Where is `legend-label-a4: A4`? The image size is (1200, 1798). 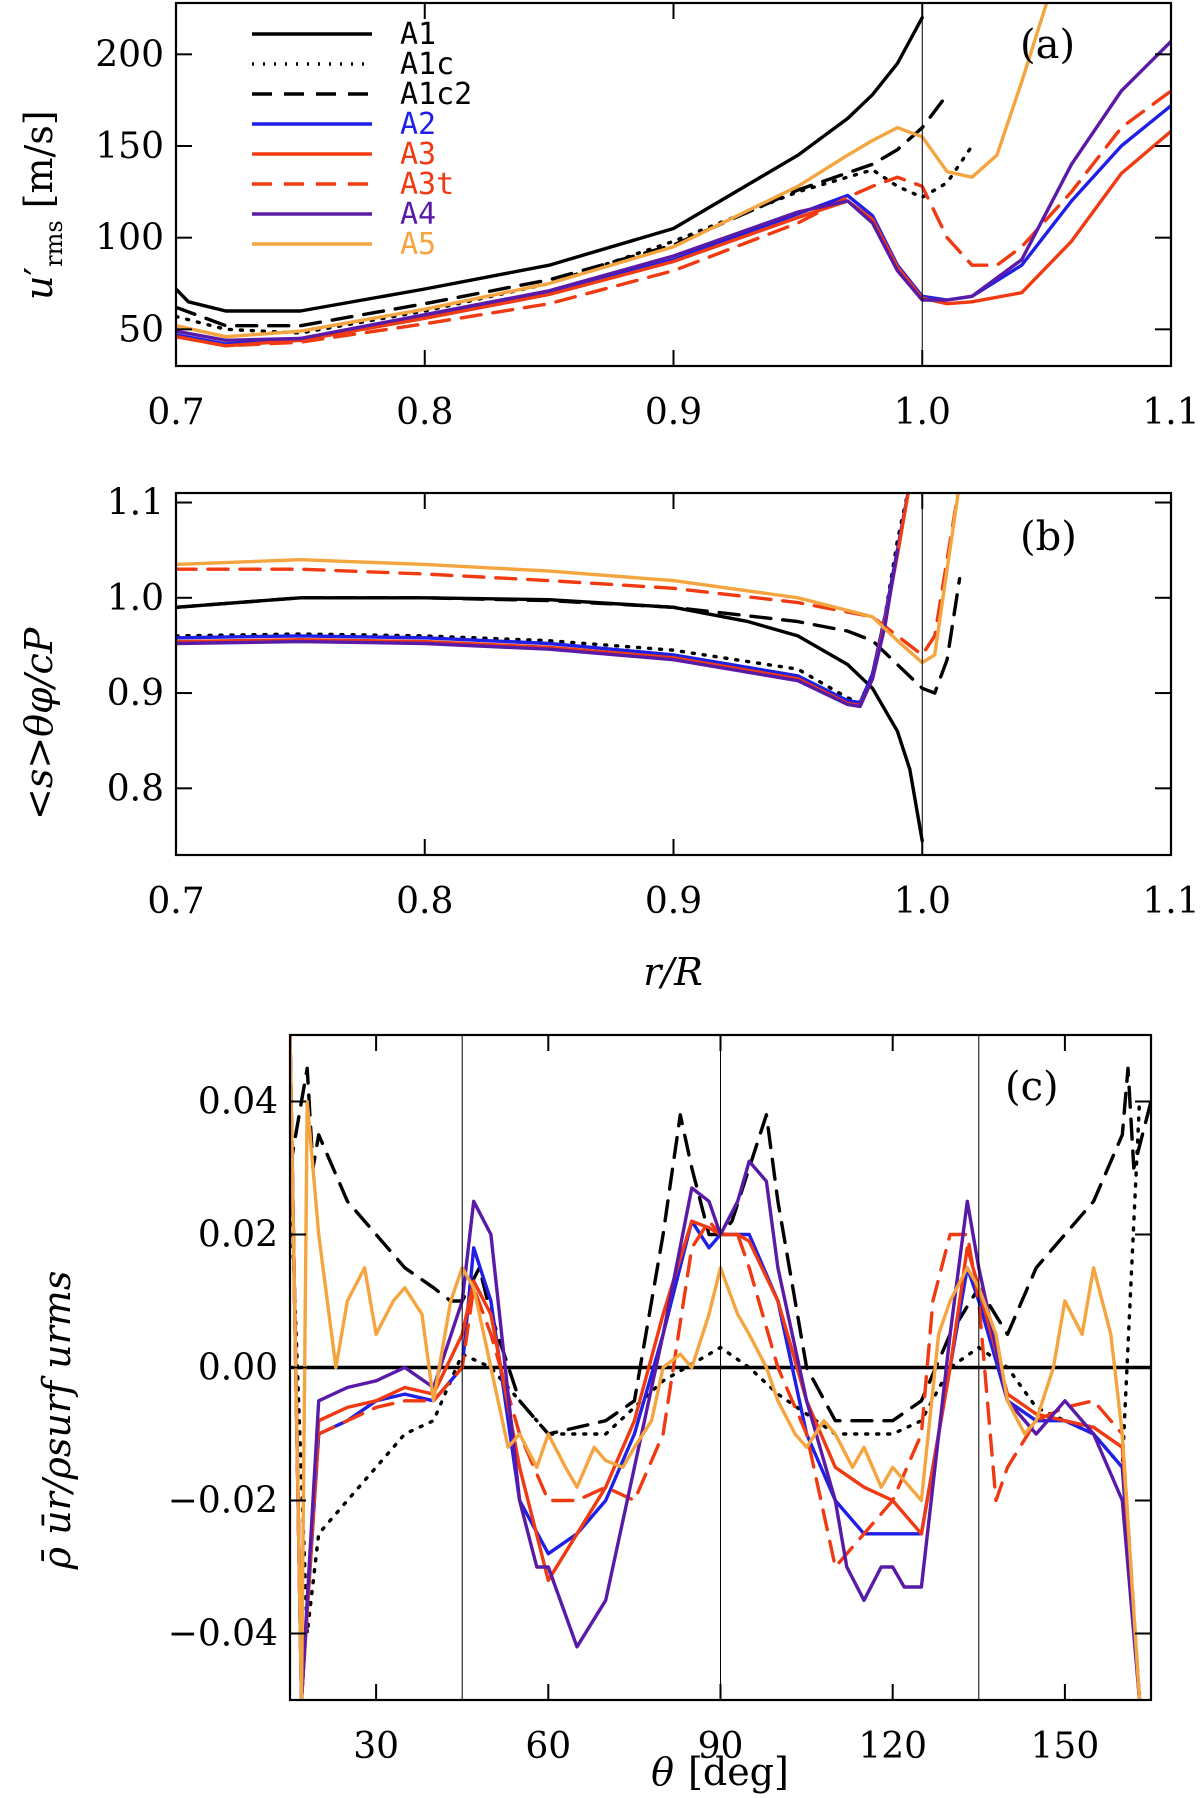 legend-label-a4: A4 is located at coordinates (418, 214).